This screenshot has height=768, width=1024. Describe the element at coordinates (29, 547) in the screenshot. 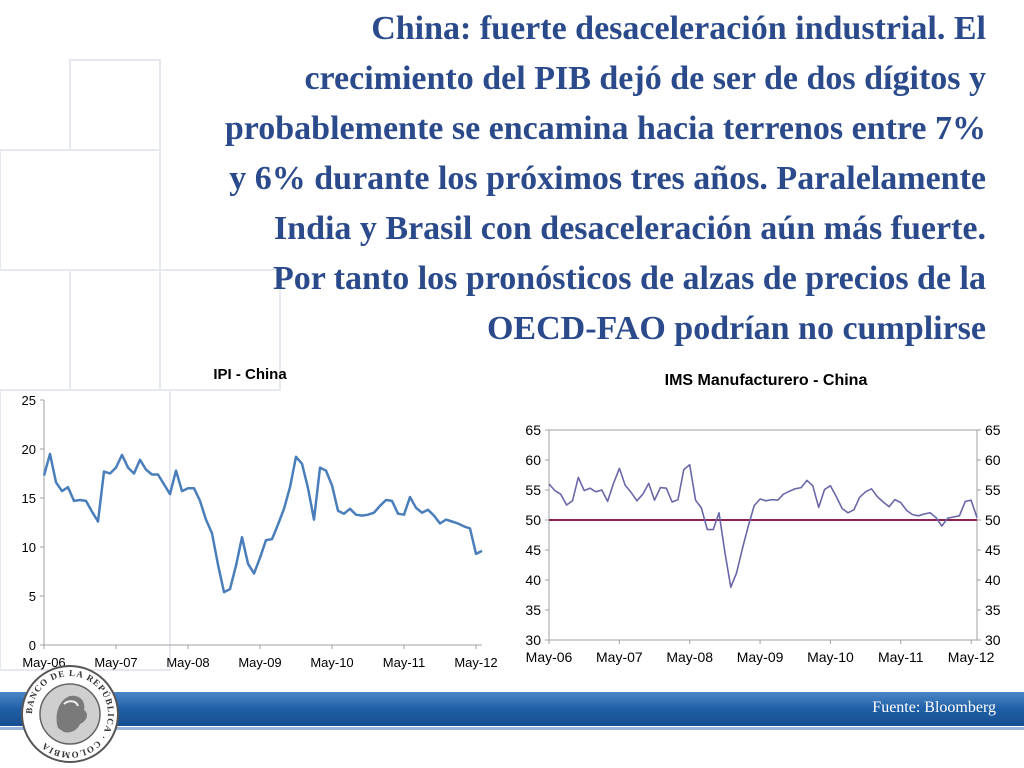

I see `y-tick-label: 10` at that location.